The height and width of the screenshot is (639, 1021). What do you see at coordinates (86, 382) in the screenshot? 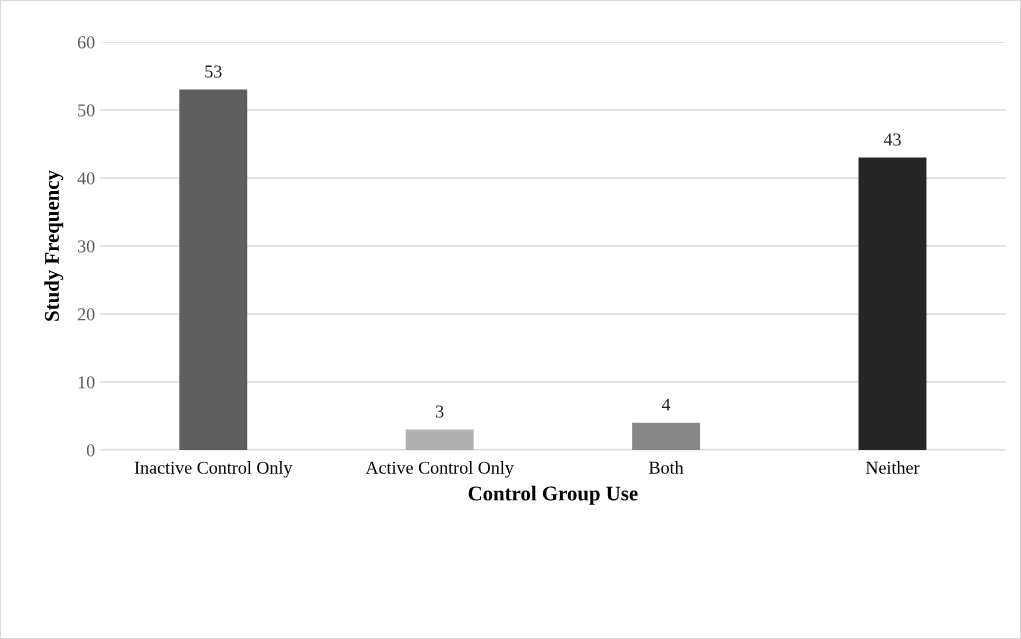
I see `y-tick-label: 10` at bounding box center [86, 382].